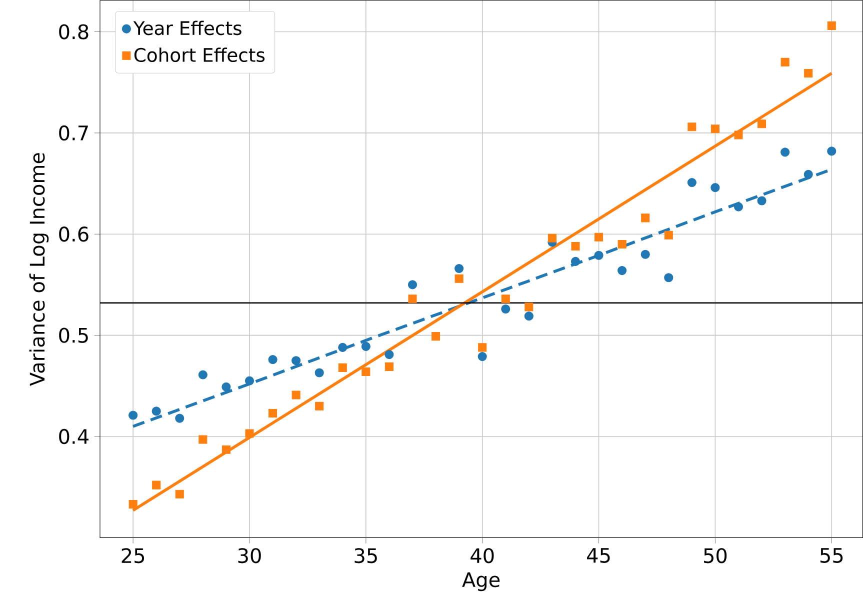 This screenshot has height=612, width=863. Describe the element at coordinates (187, 28) in the screenshot. I see `legend-label: Year Effects` at that location.